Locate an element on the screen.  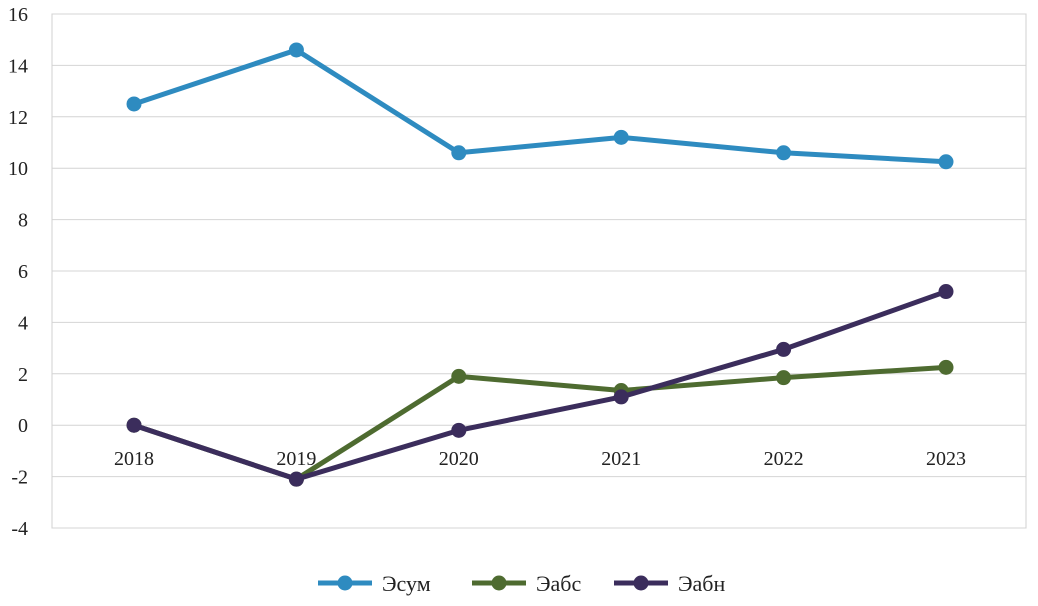
legend: Эсум Эабс Эабн is located at coordinates (521, 583).